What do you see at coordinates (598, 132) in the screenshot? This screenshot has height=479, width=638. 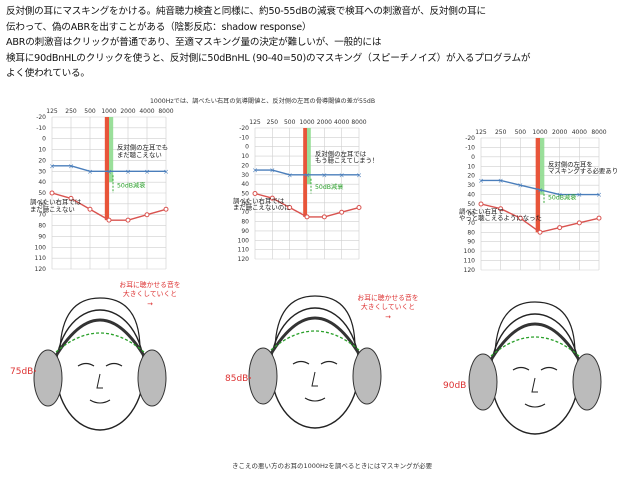 I see `x-tick-label: 8000` at bounding box center [598, 132].